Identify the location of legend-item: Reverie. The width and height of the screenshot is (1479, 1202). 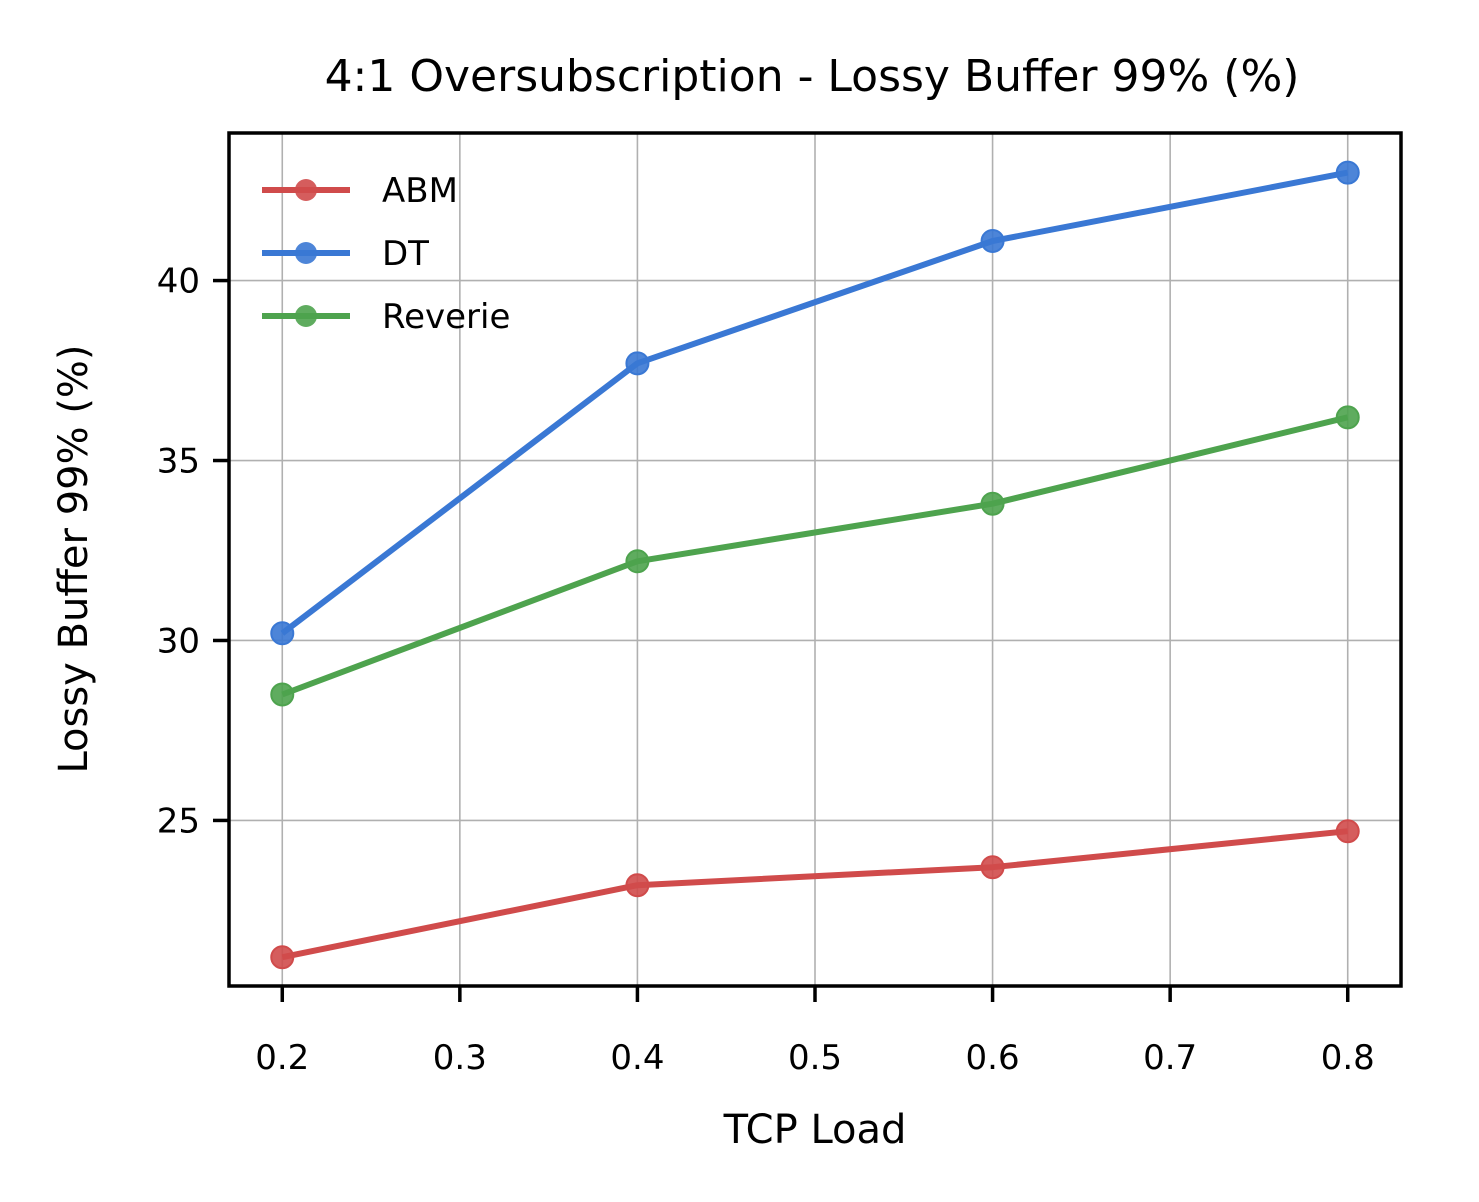
(386, 317).